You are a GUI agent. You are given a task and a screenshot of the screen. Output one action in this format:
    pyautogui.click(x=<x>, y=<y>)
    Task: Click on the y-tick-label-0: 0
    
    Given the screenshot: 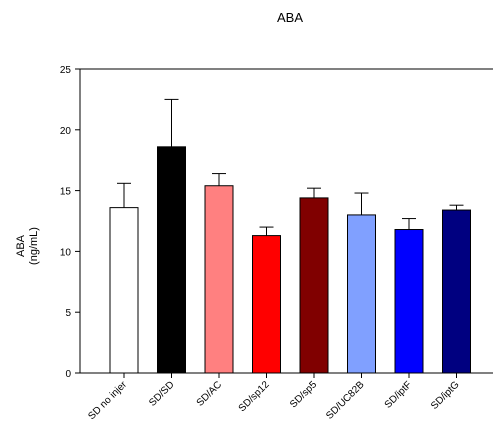 What is the action you would take?
    pyautogui.click(x=68, y=374)
    